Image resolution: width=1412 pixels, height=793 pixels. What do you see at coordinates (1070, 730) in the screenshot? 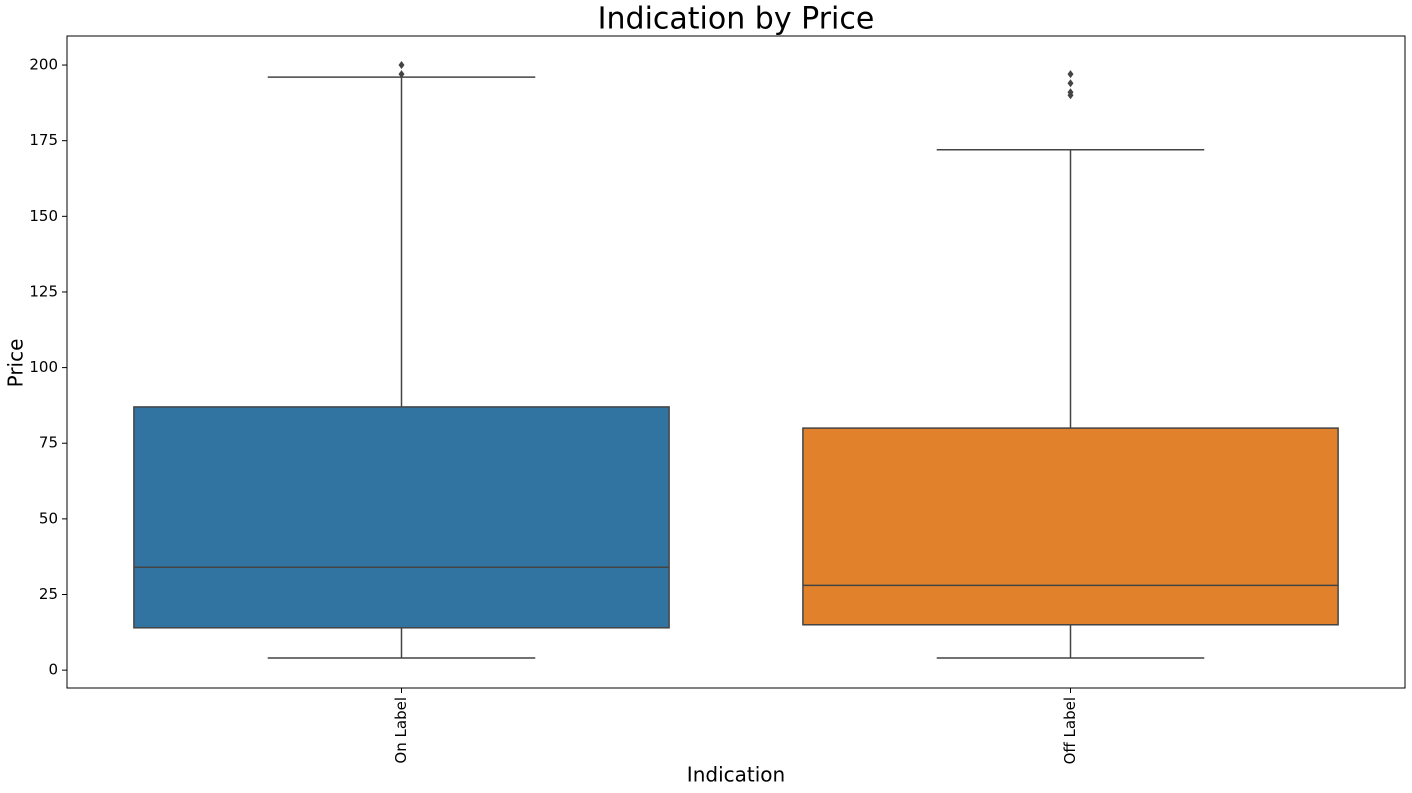
I see `x-tick-label: Off Label` at bounding box center [1070, 730].